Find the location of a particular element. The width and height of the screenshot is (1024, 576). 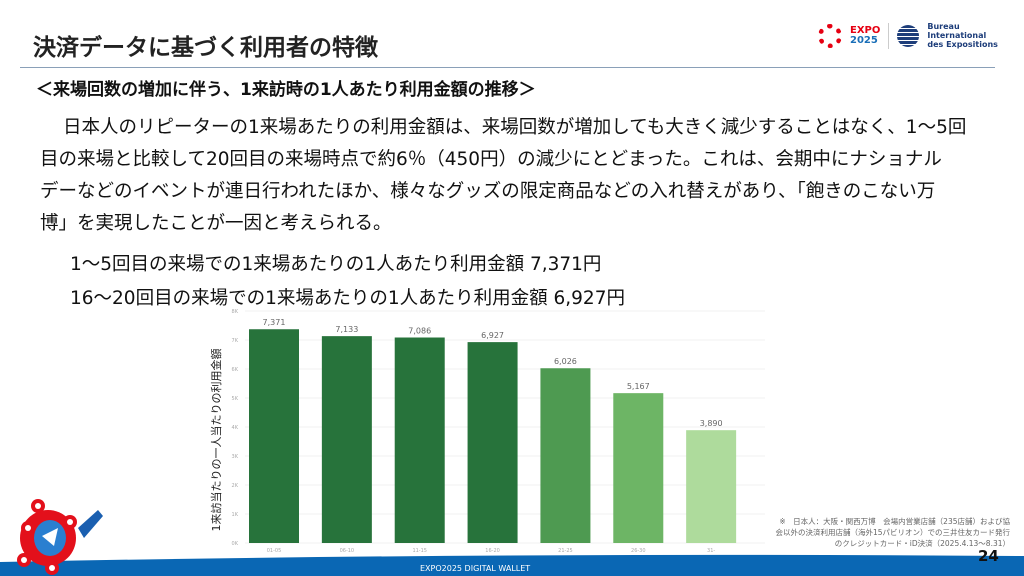

y-tick-label: 1K is located at coordinates (235, 515).